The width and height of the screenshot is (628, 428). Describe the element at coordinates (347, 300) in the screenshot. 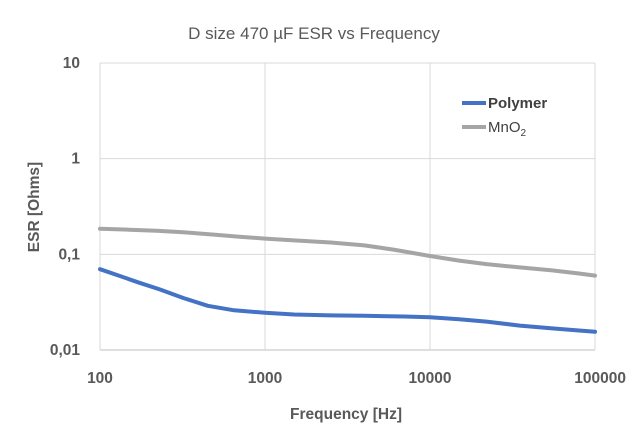

I see `series-line-polymer` at that location.